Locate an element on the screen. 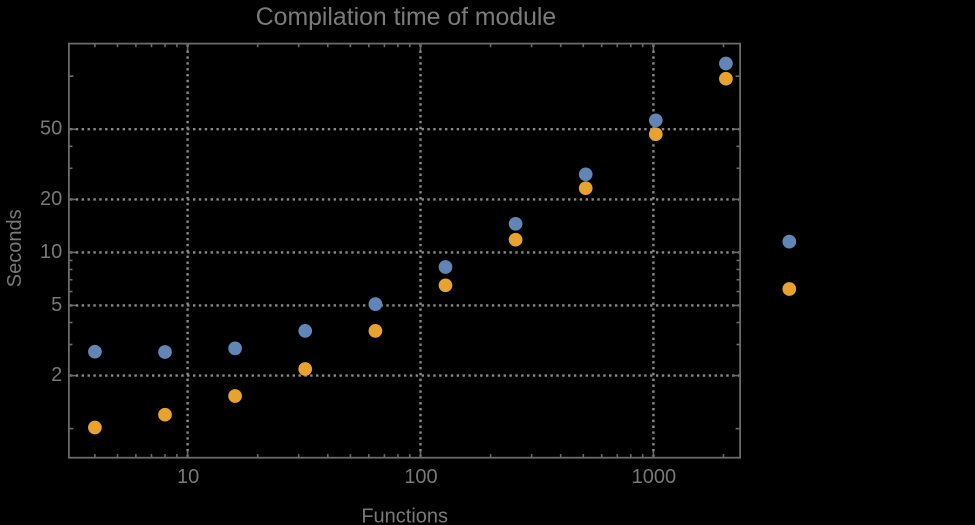 The height and width of the screenshot is (525, 975). svg-text: 1000 is located at coordinates (654, 477).